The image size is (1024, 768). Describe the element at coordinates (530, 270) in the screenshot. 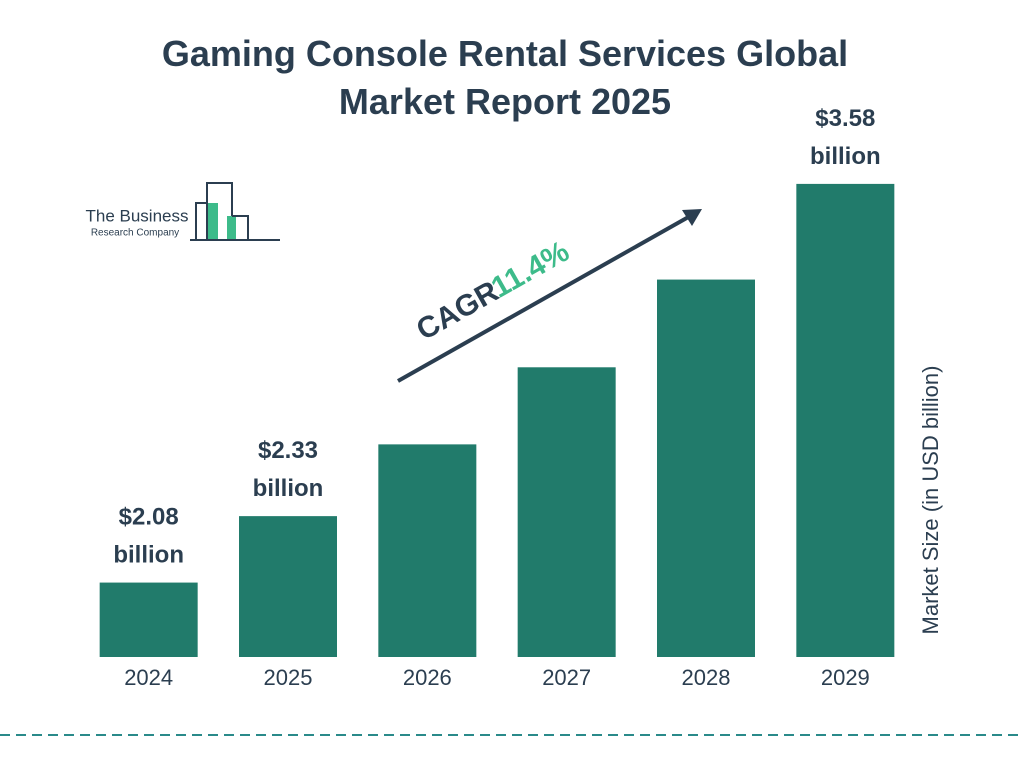

I see `cagr-value: 11.4%` at that location.